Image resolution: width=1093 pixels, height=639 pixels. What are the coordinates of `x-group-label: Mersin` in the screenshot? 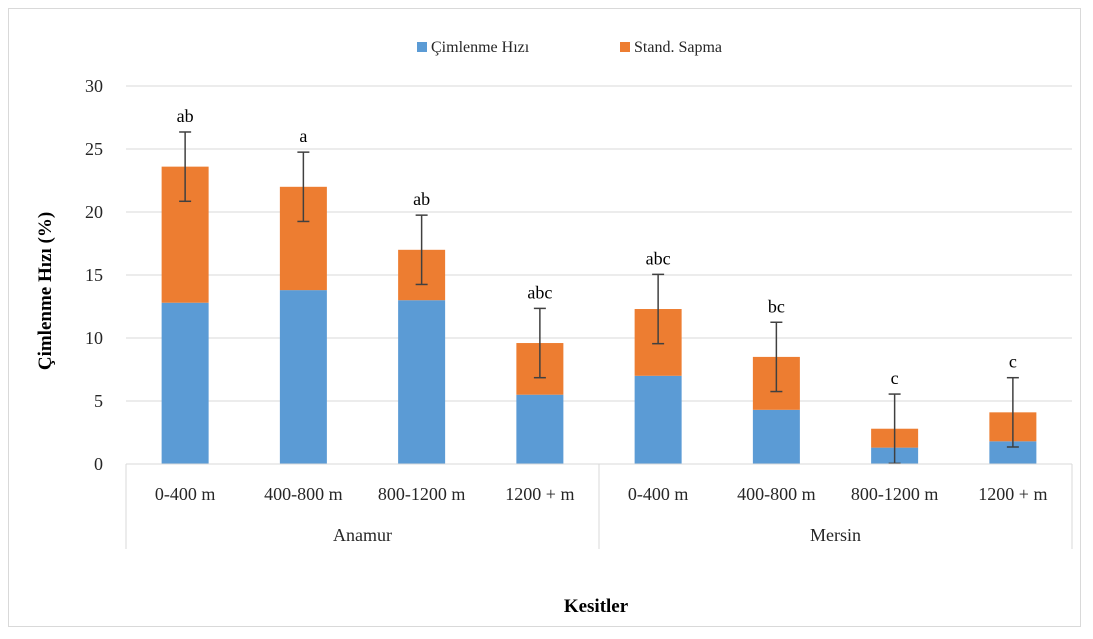 It's located at (835, 535).